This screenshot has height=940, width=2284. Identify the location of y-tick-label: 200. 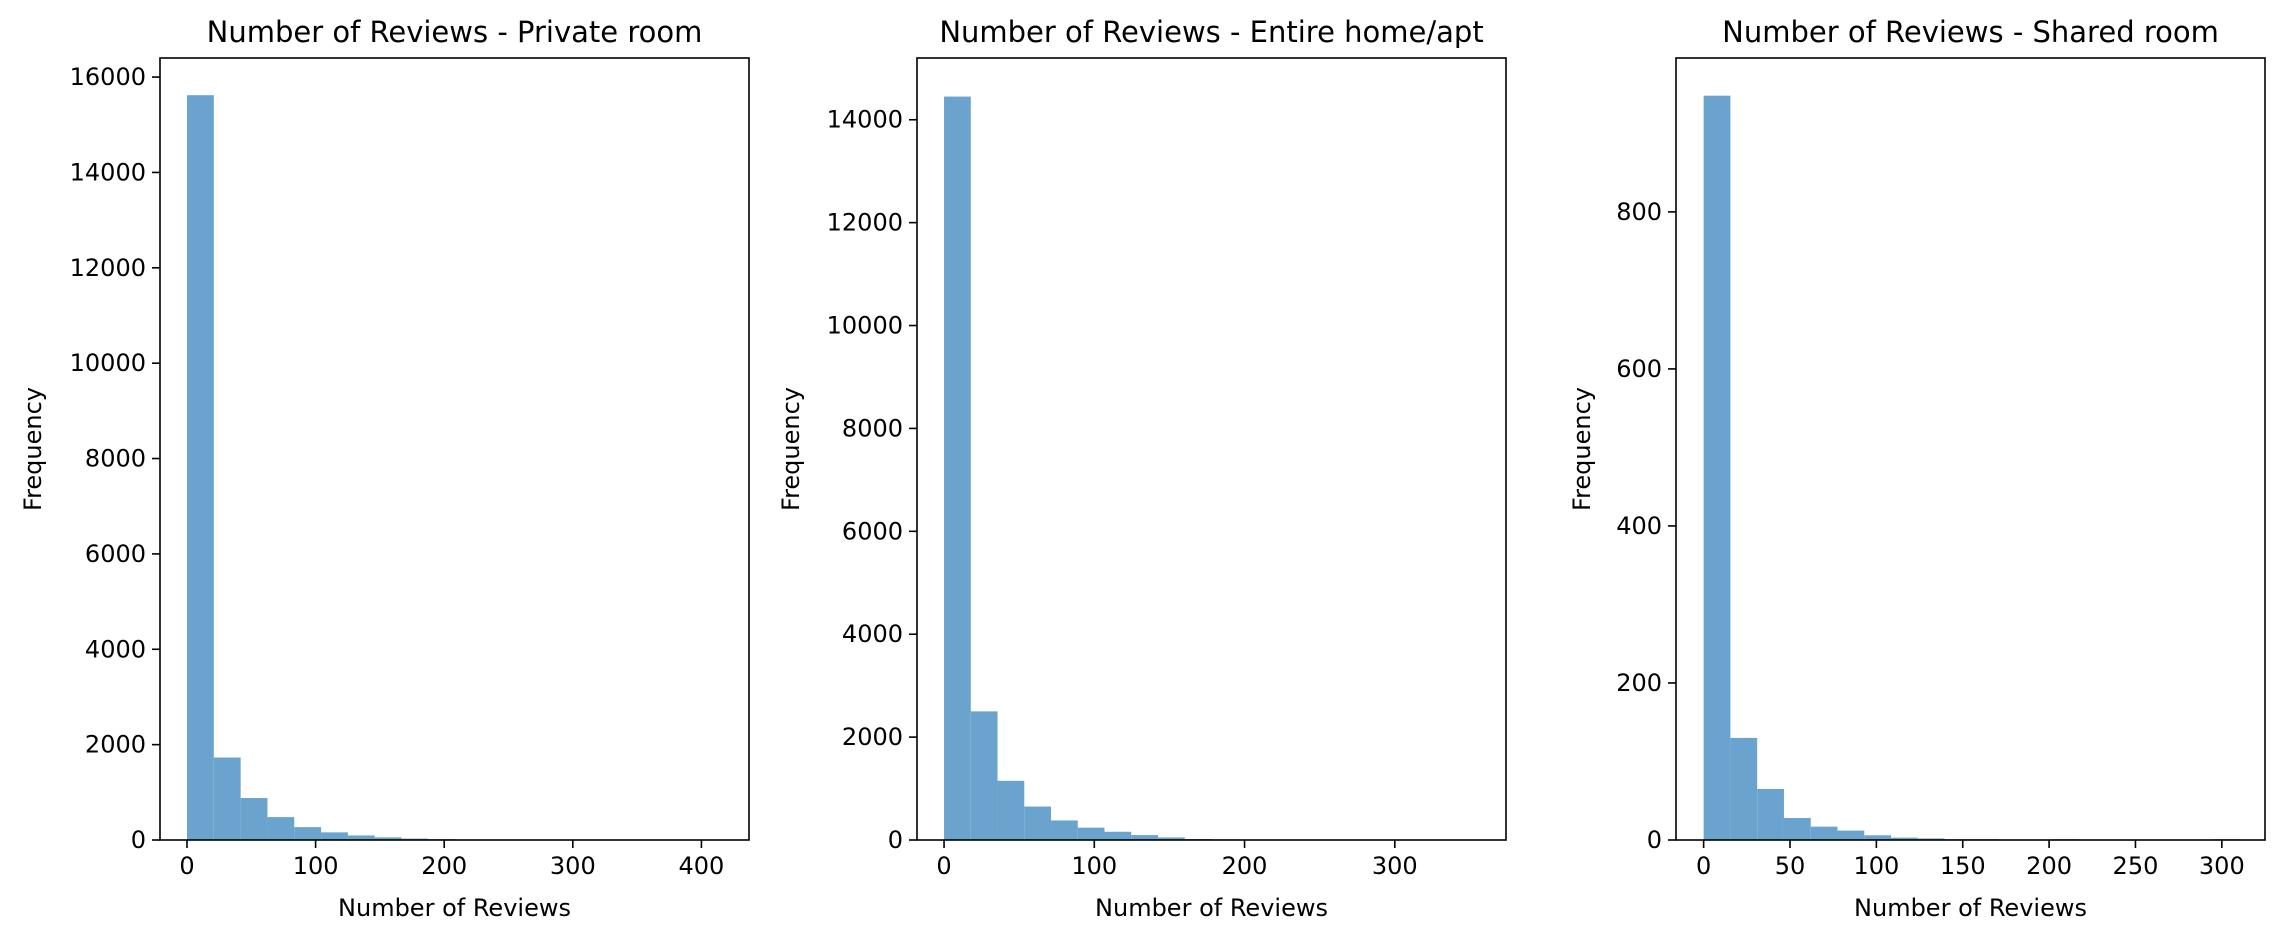
(1639, 683).